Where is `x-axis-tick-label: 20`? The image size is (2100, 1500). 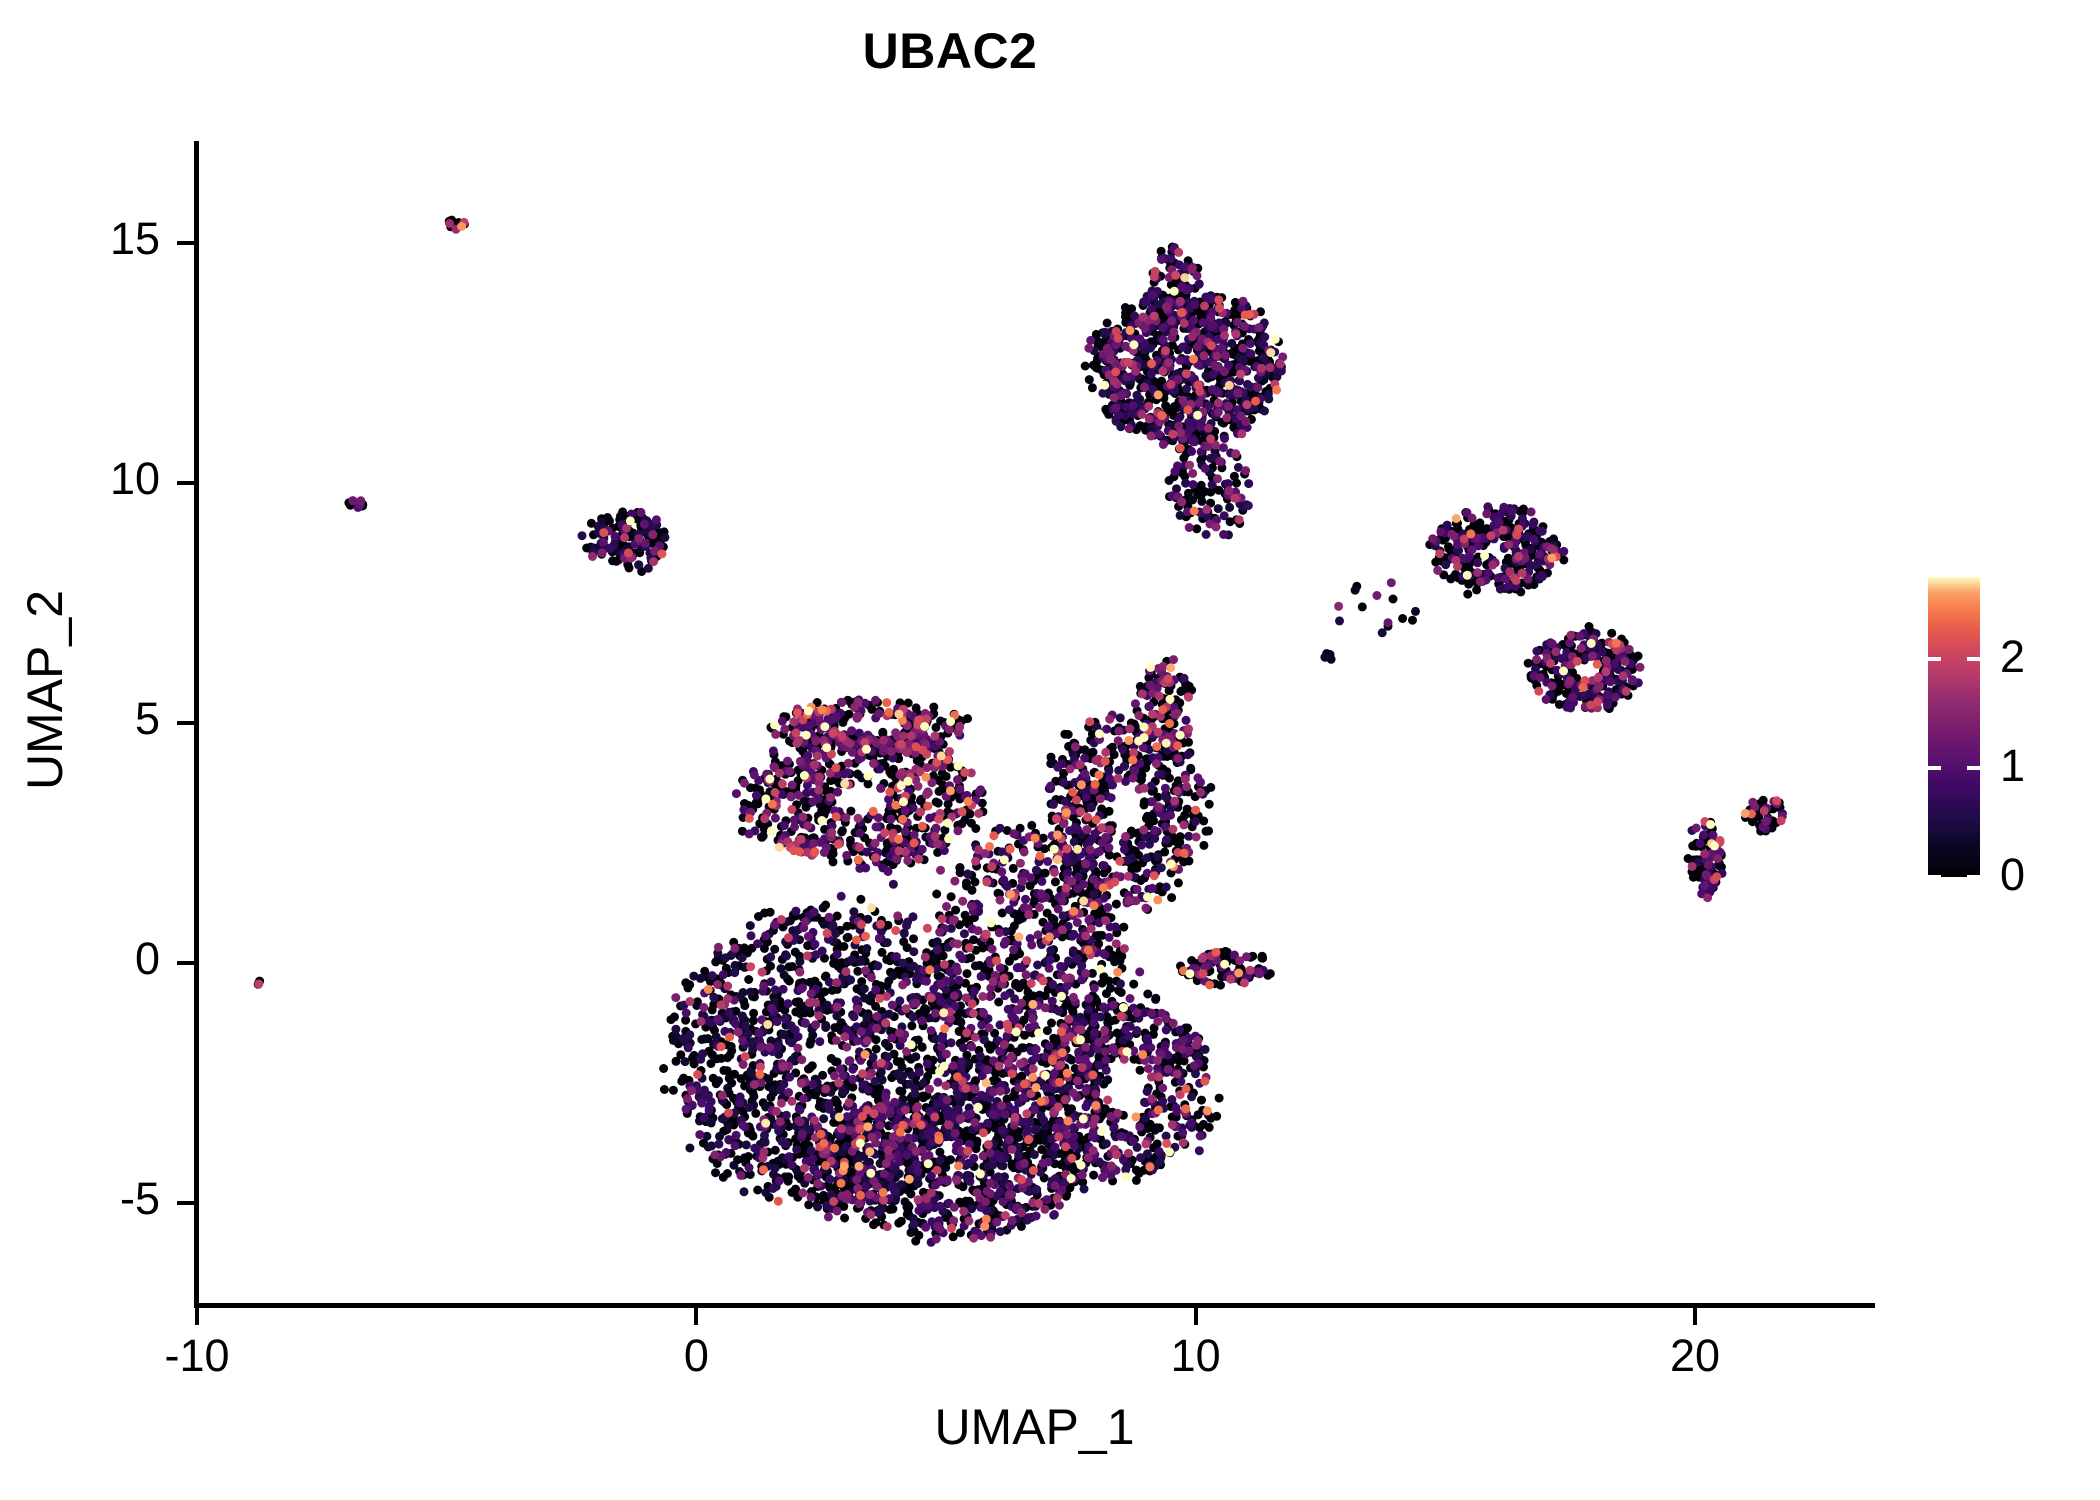
x-axis-tick-label: 20 is located at coordinates (1695, 1355).